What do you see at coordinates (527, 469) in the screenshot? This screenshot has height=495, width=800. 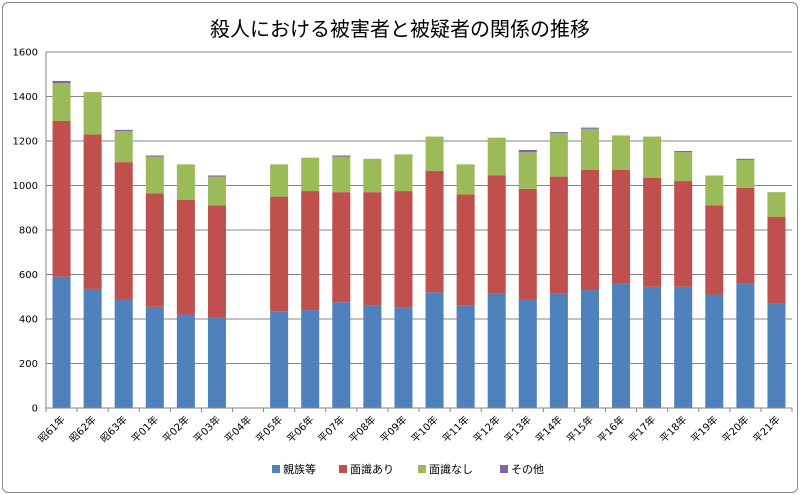 I see `legend-label: その他` at bounding box center [527, 469].